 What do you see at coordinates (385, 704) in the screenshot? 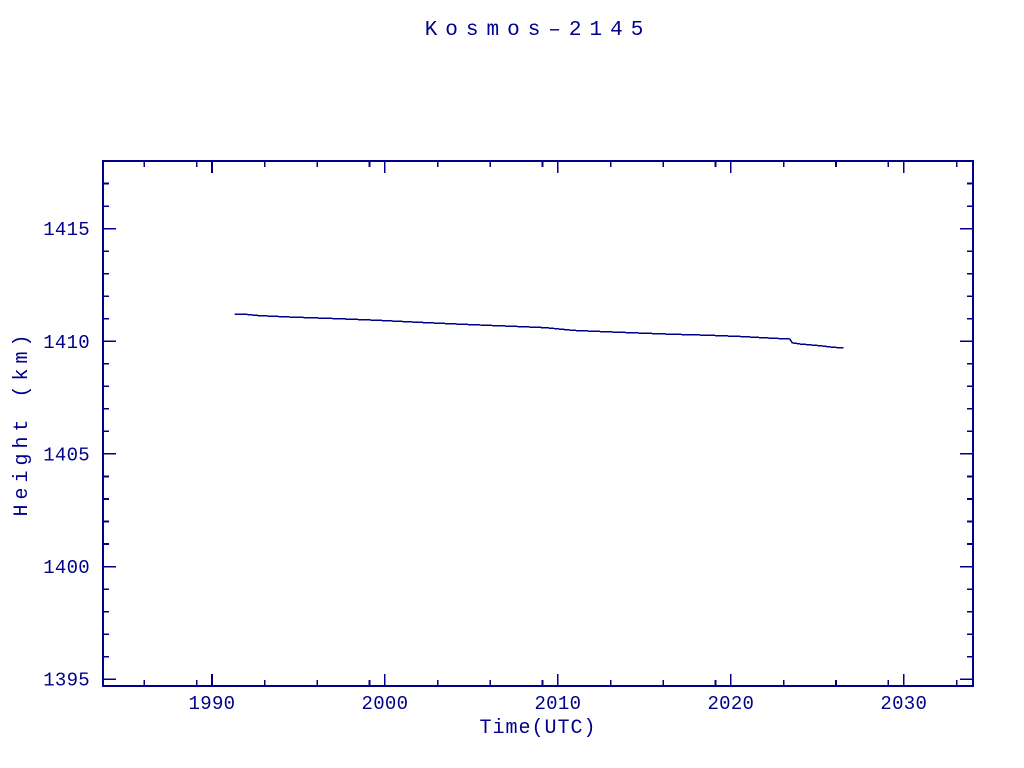
I see `x-tick-label: 2000` at bounding box center [385, 704].